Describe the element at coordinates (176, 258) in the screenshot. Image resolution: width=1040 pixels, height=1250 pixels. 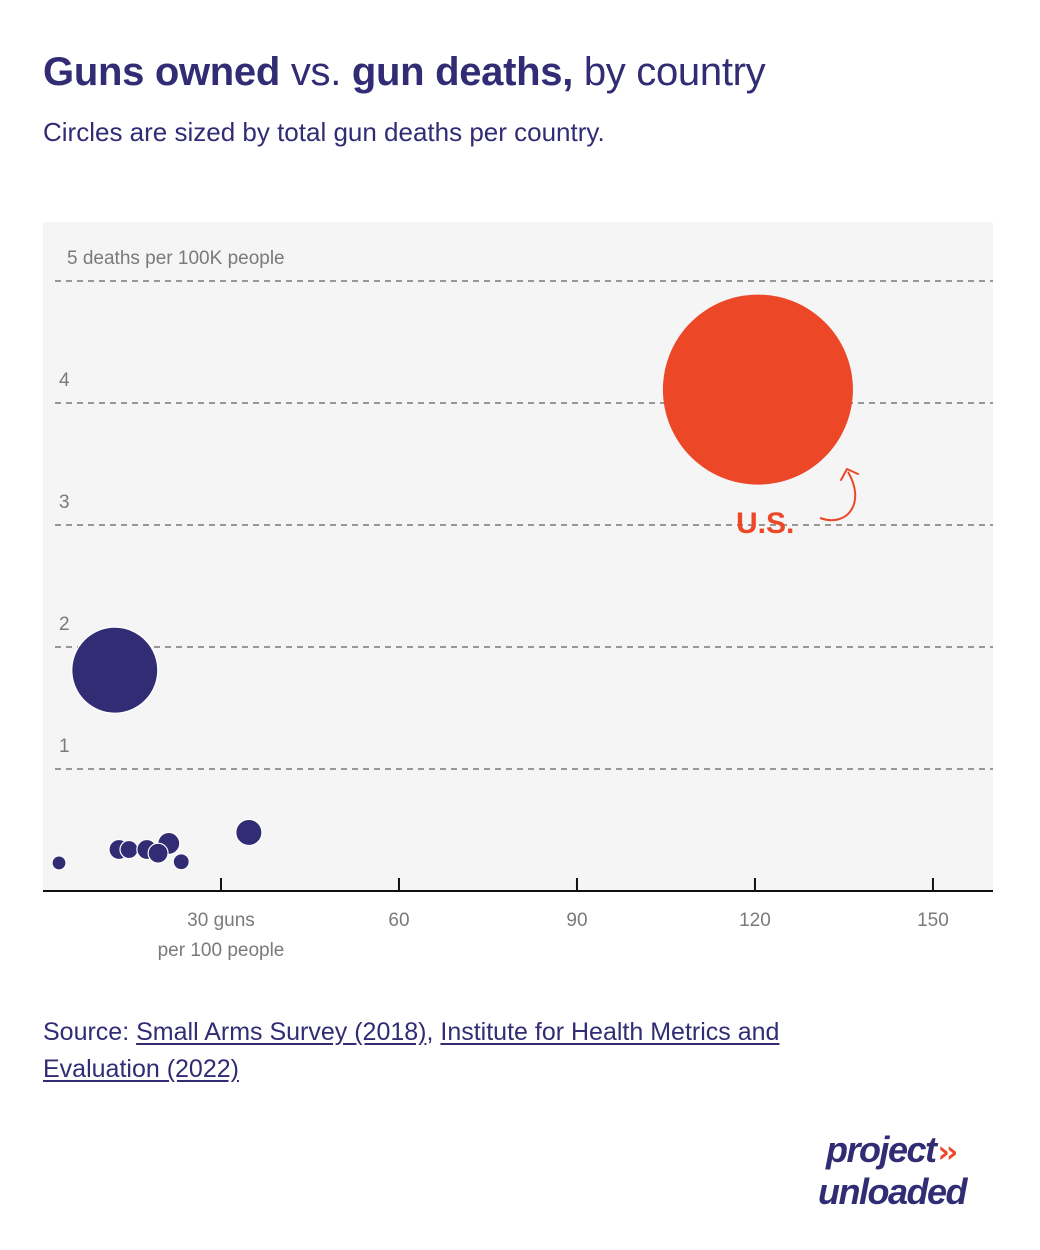
I see `y-tick-label: 5 deaths per 100K people` at that location.